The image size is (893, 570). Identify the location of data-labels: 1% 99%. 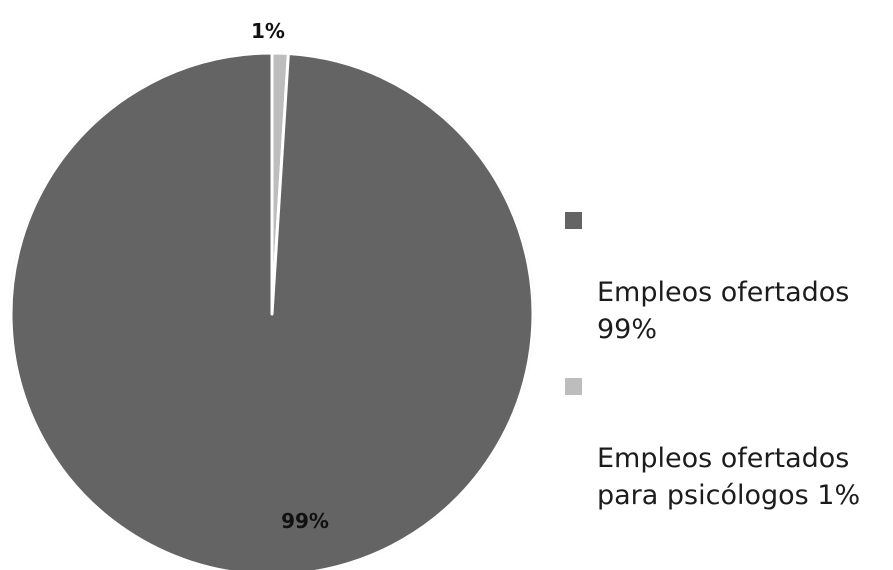
(290, 276).